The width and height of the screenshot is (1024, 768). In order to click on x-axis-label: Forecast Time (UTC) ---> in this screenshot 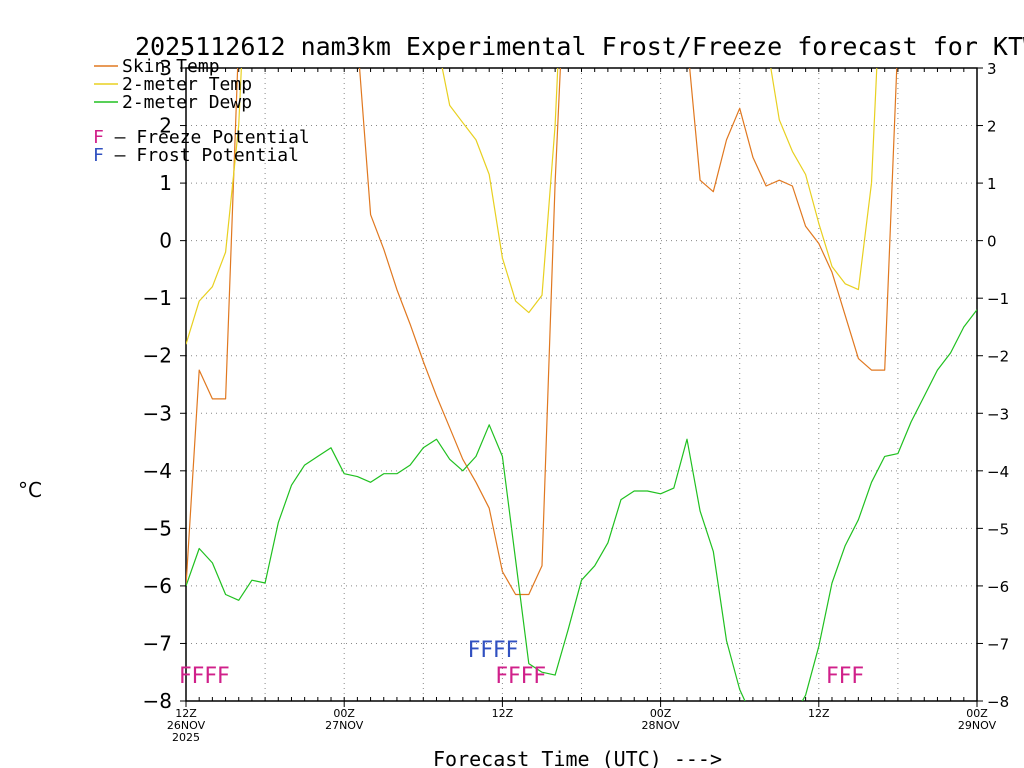, I will do `click(577, 757)`.